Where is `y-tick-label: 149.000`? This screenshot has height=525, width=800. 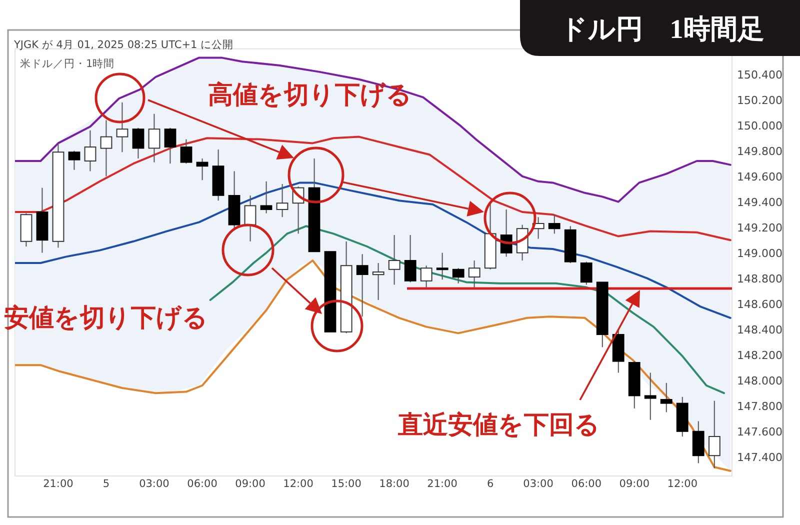 y-tick-label: 149.000 is located at coordinates (759, 253).